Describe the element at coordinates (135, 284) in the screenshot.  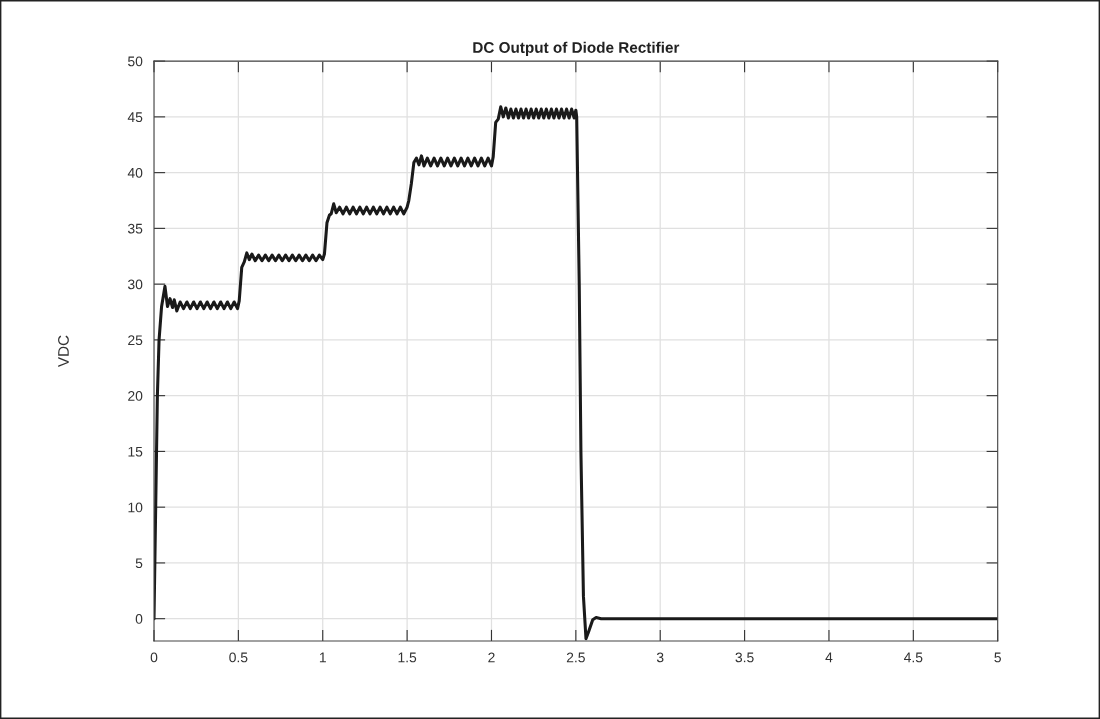
I see `y-tick-label: 30` at that location.